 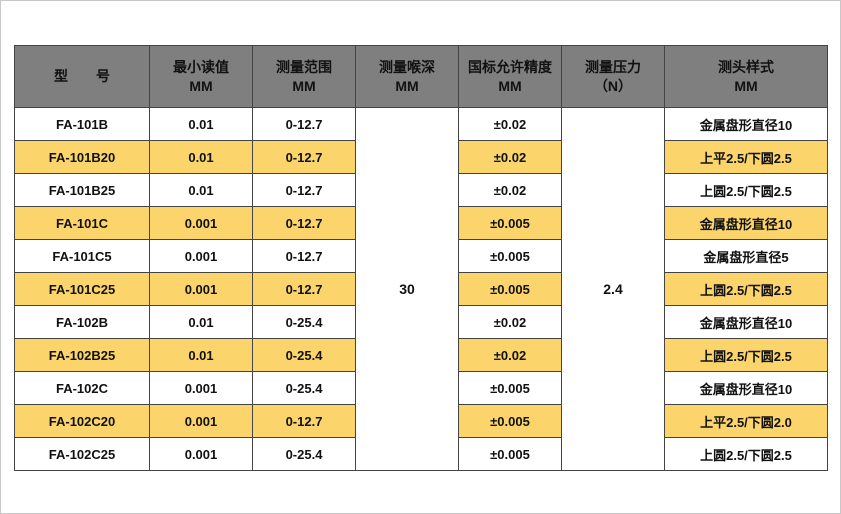 What do you see at coordinates (82, 454) in the screenshot?
I see `cell: FA-102C25` at bounding box center [82, 454].